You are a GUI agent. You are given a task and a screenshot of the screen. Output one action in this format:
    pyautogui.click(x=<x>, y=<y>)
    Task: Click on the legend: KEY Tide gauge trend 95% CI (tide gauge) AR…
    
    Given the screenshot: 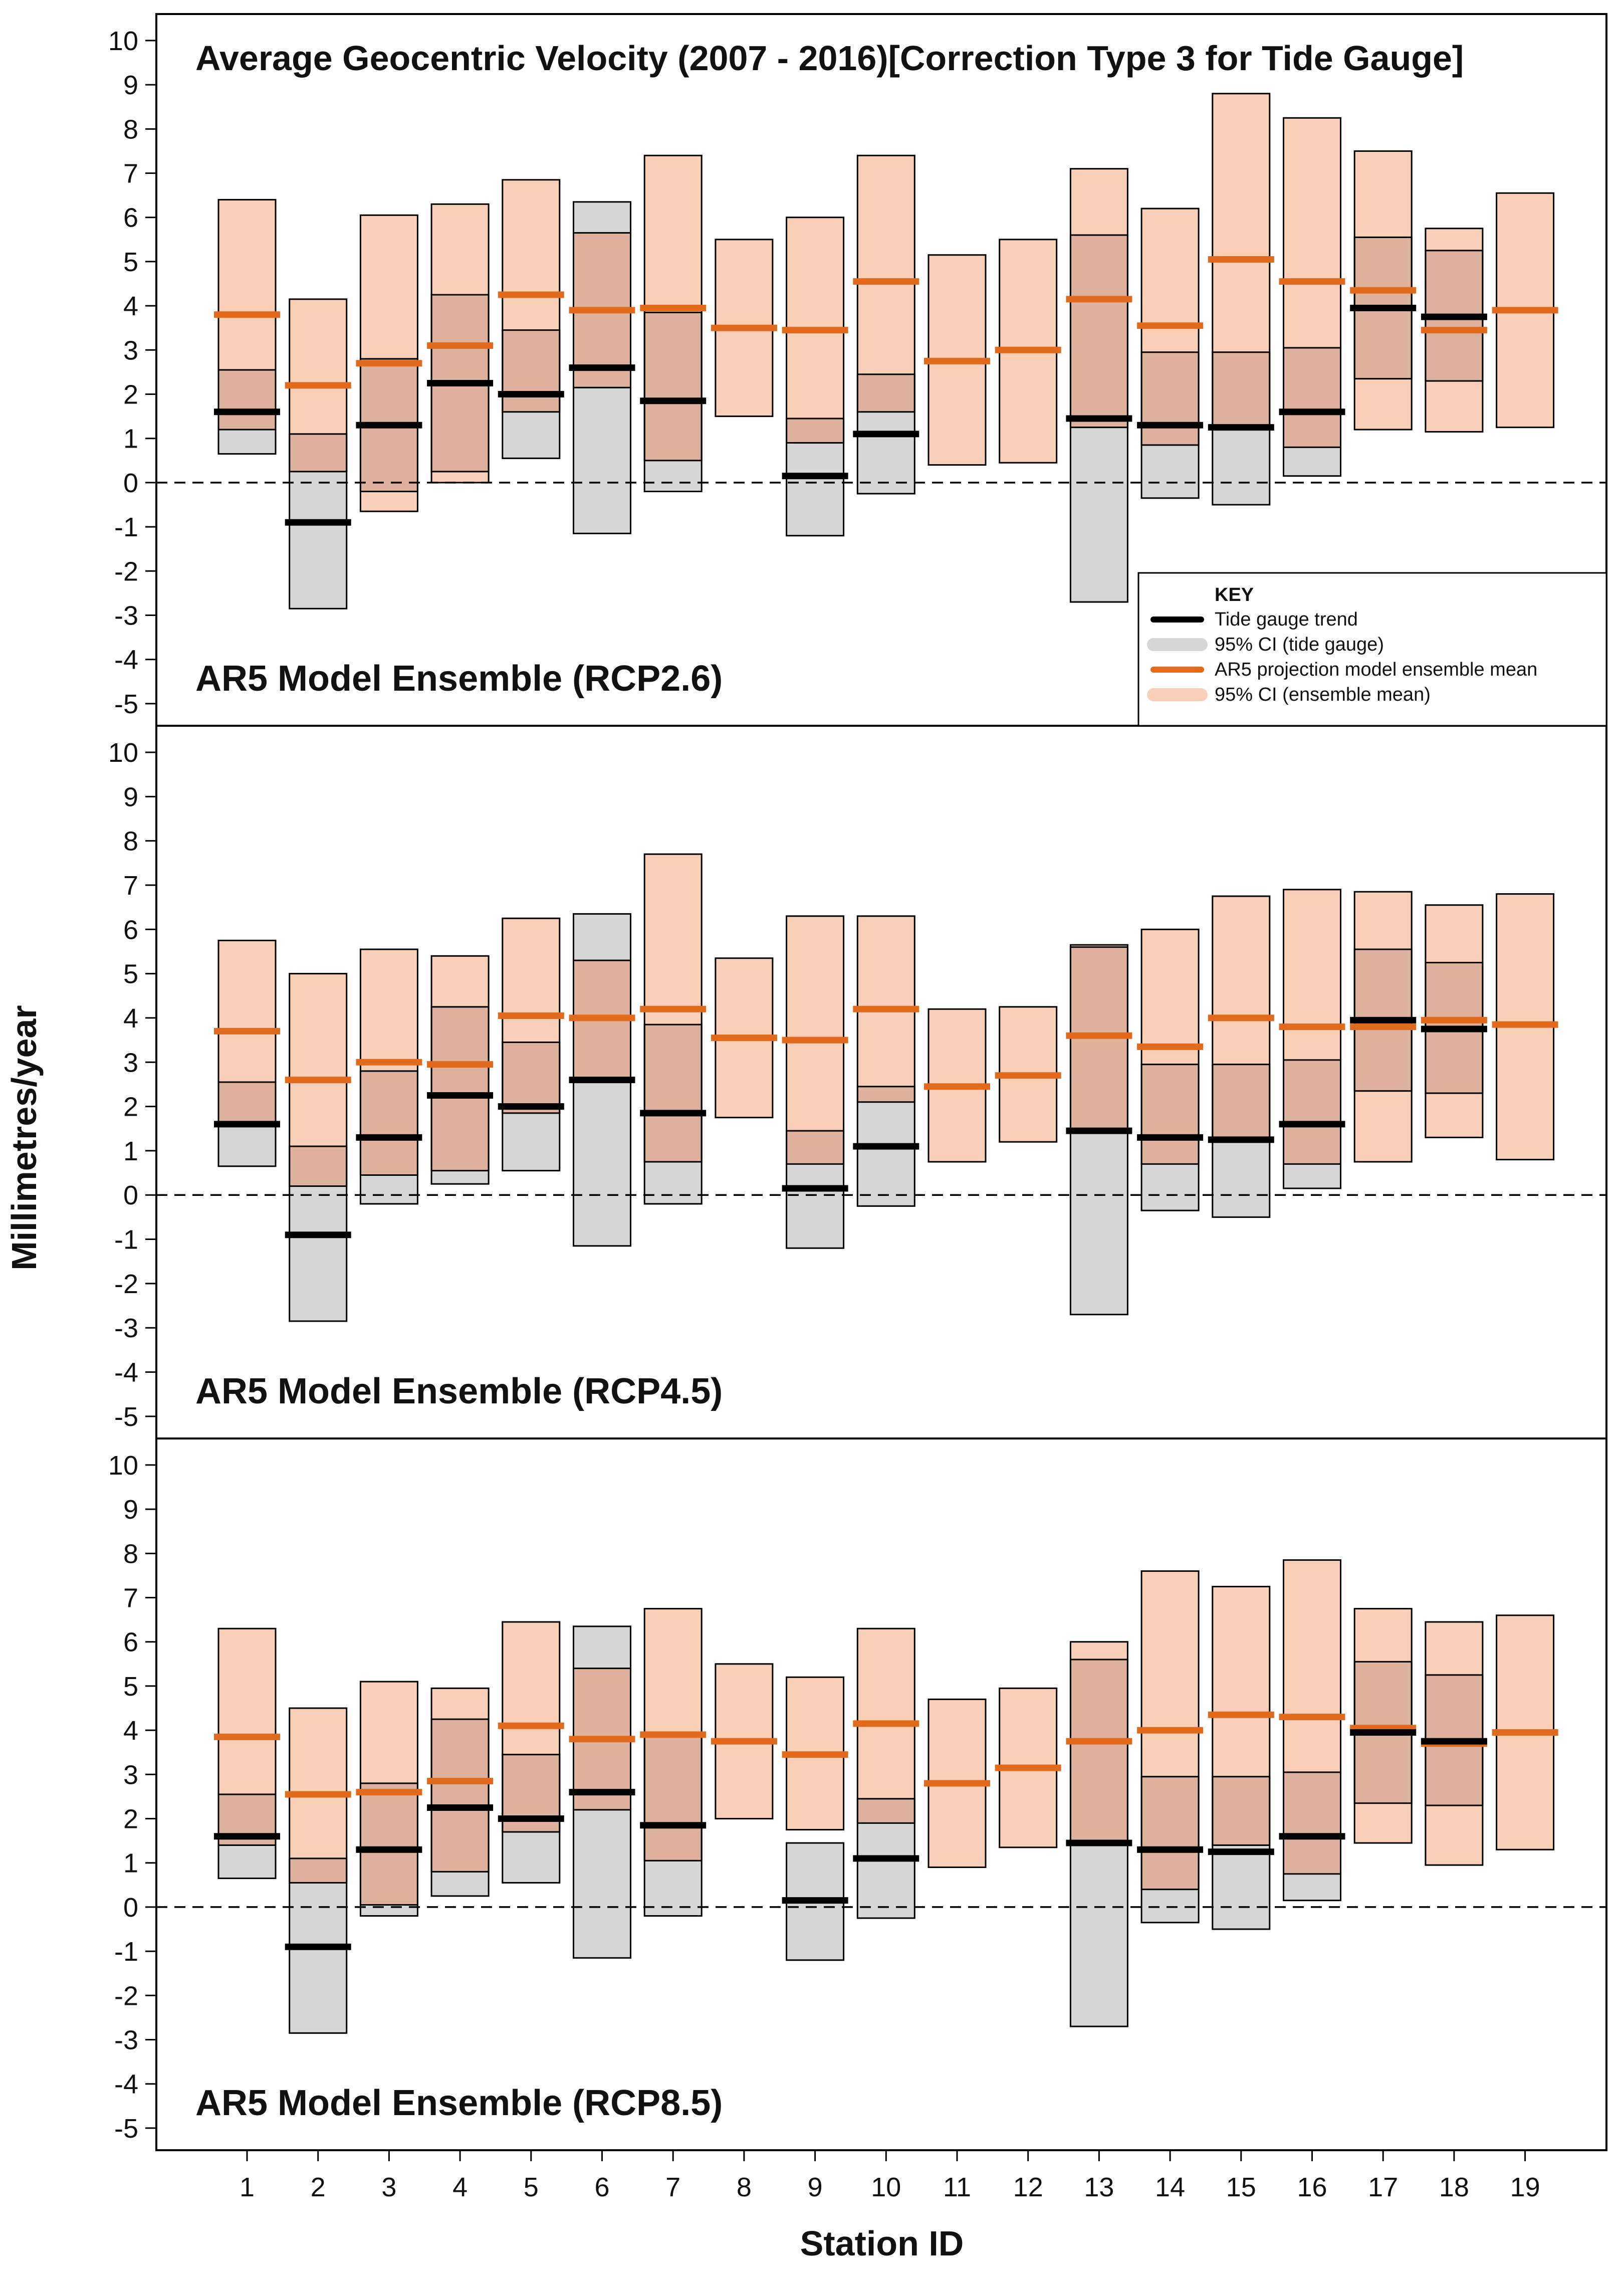 What is the action you would take?
    pyautogui.click(x=1372, y=649)
    